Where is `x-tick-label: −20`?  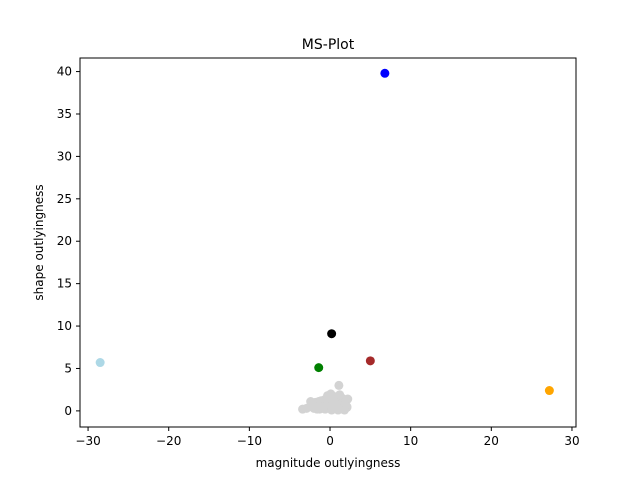
x-tick-label: −20 is located at coordinates (168, 441).